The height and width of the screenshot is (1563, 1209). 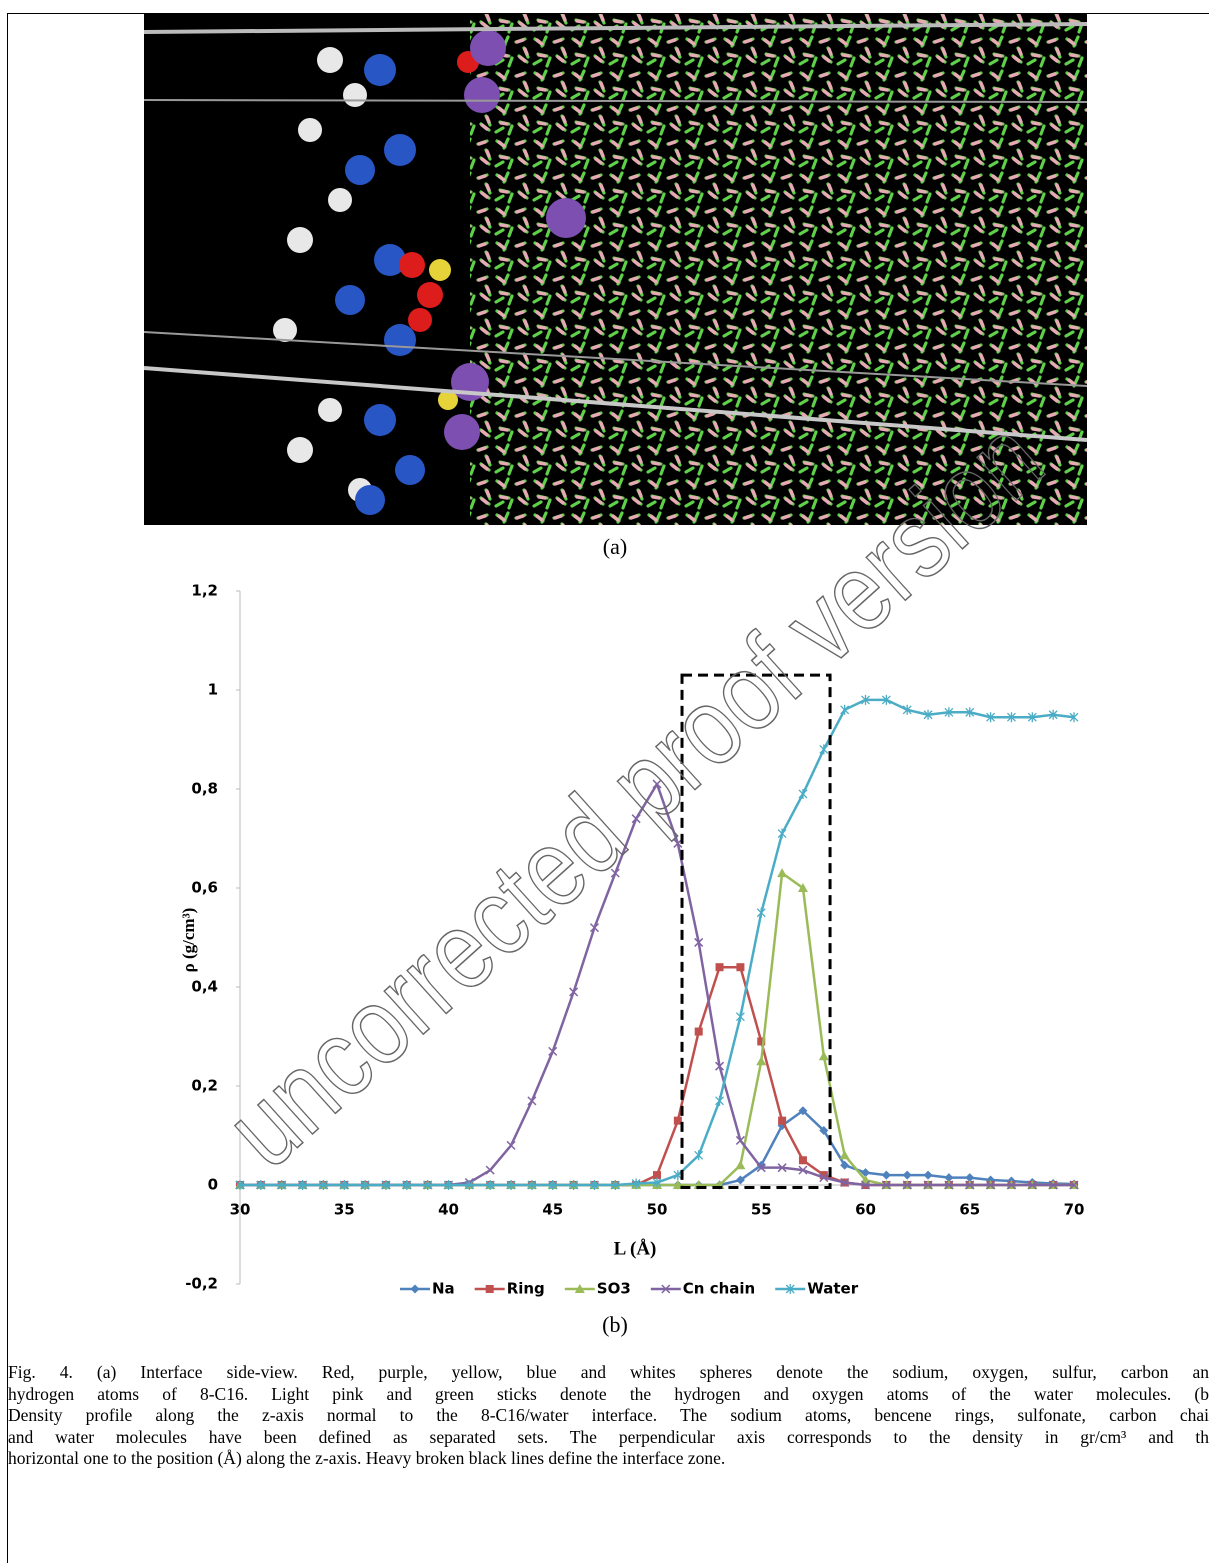 I want to click on x-tick-label: 30, so click(x=240, y=1210).